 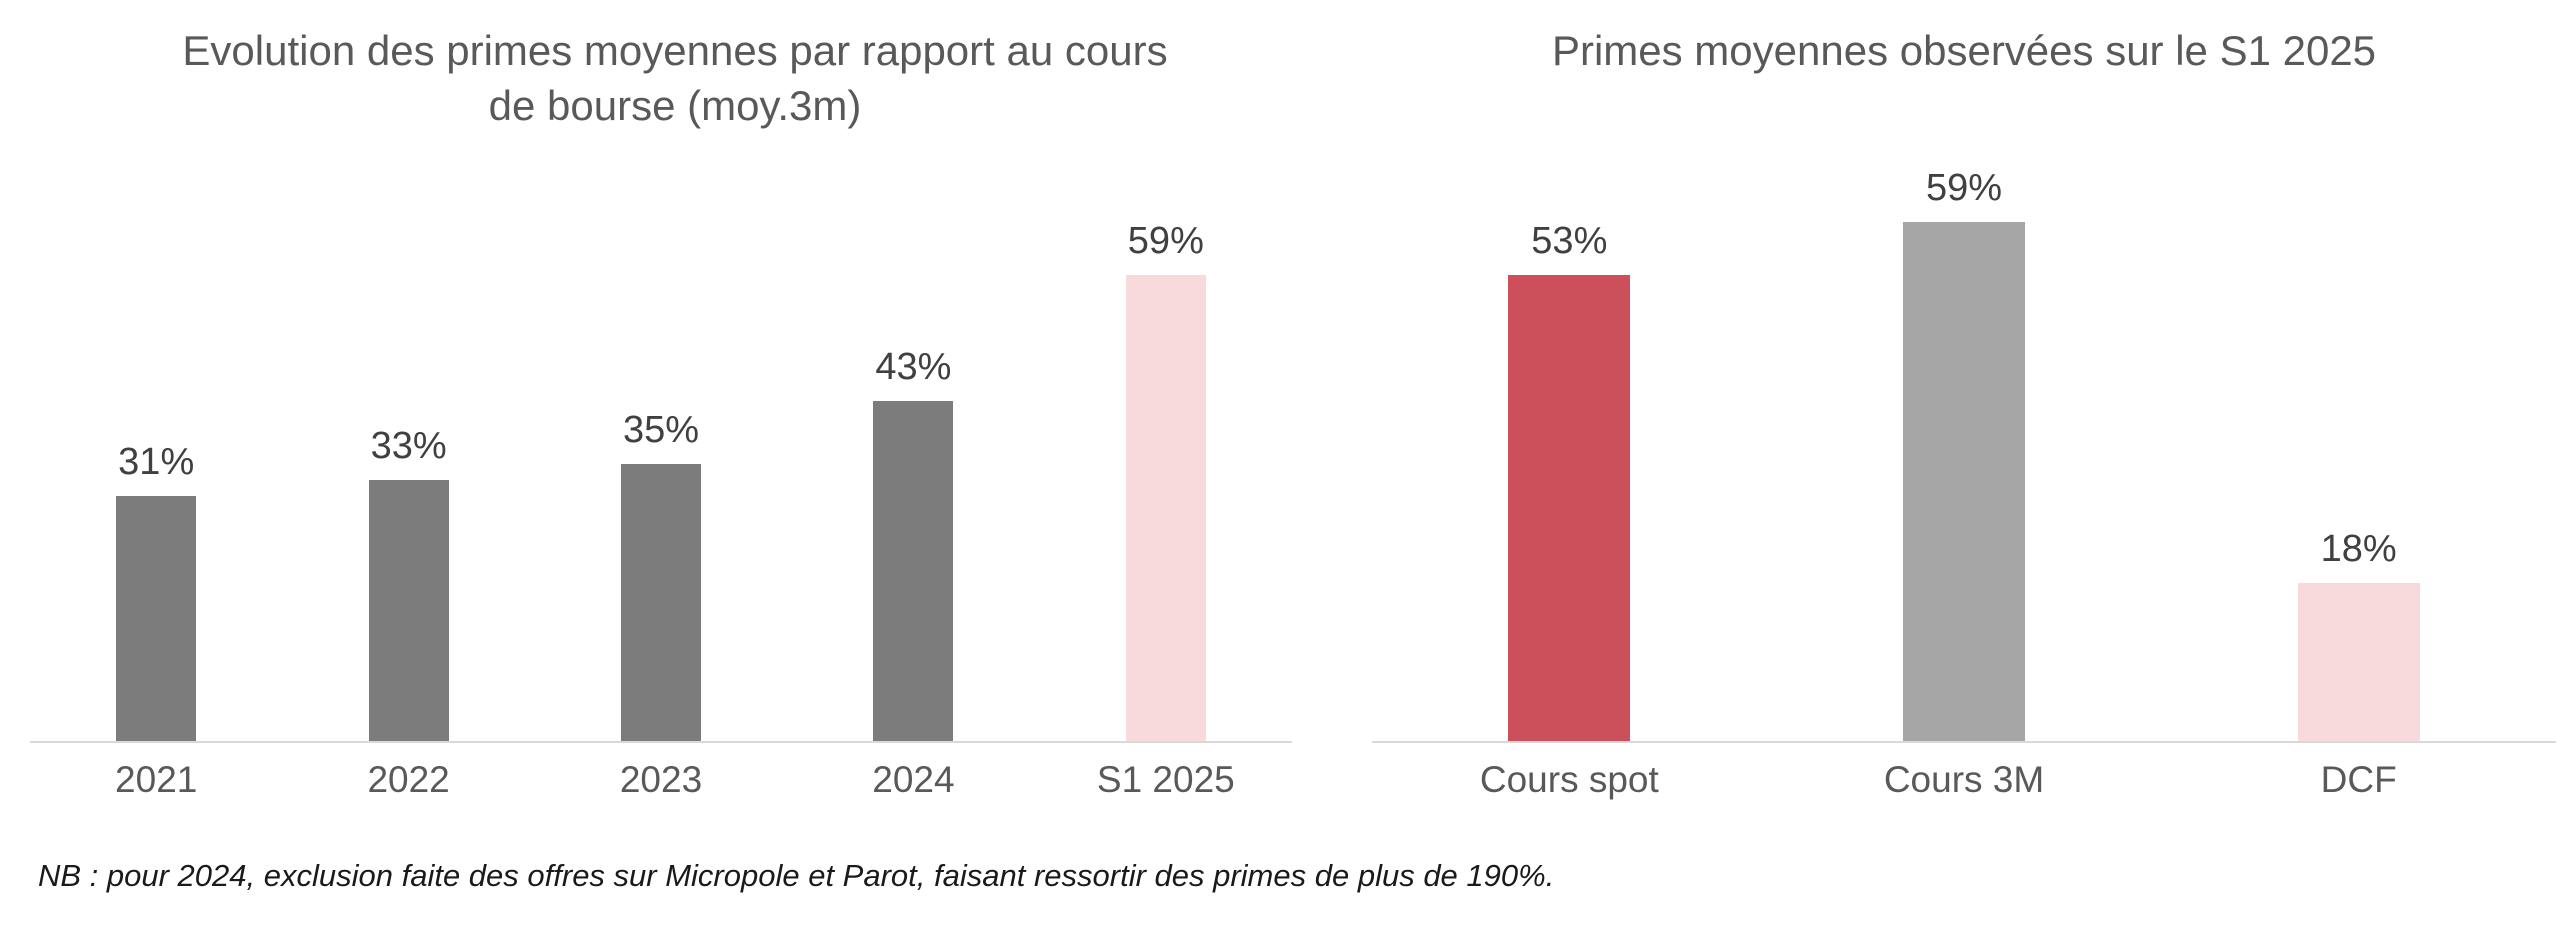 I want to click on bar-column: 18%, so click(x=2358, y=634).